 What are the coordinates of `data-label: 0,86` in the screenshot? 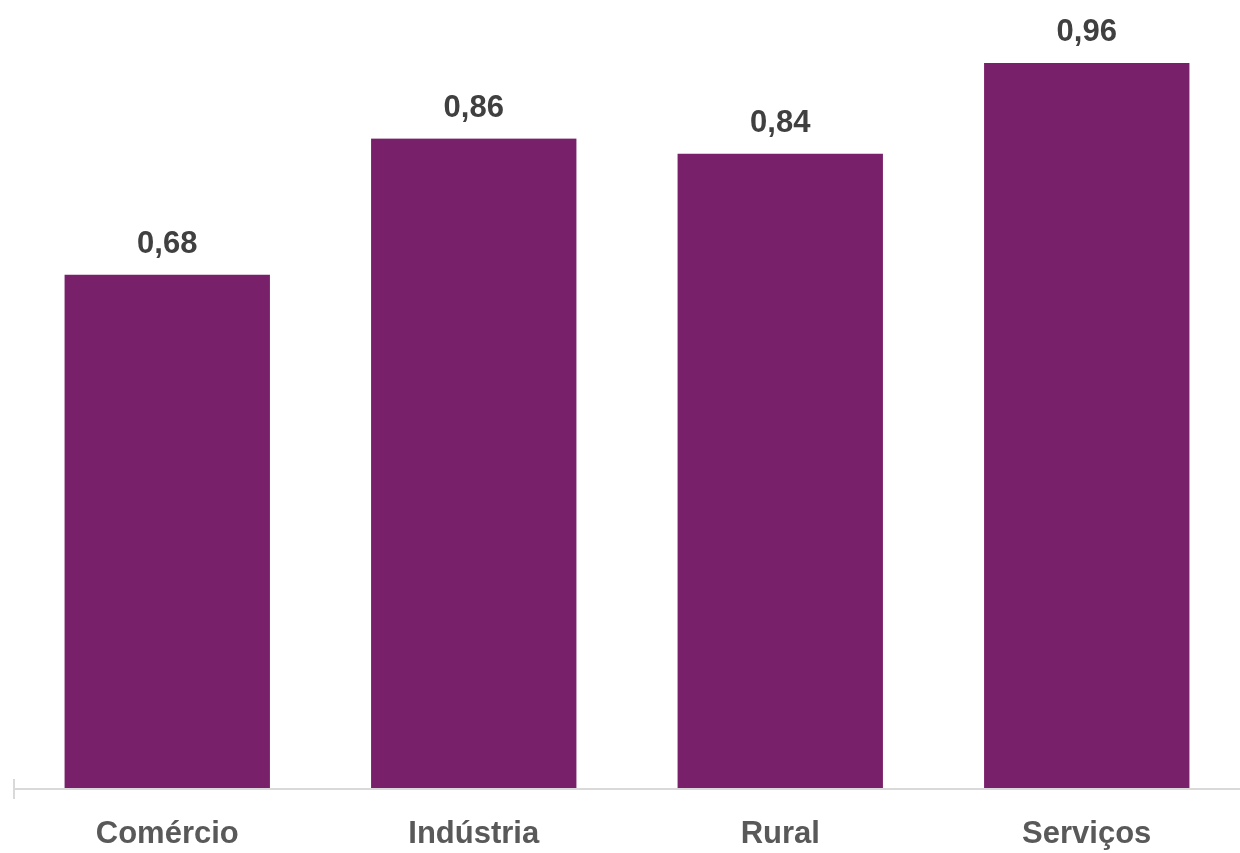 It's located at (473, 106).